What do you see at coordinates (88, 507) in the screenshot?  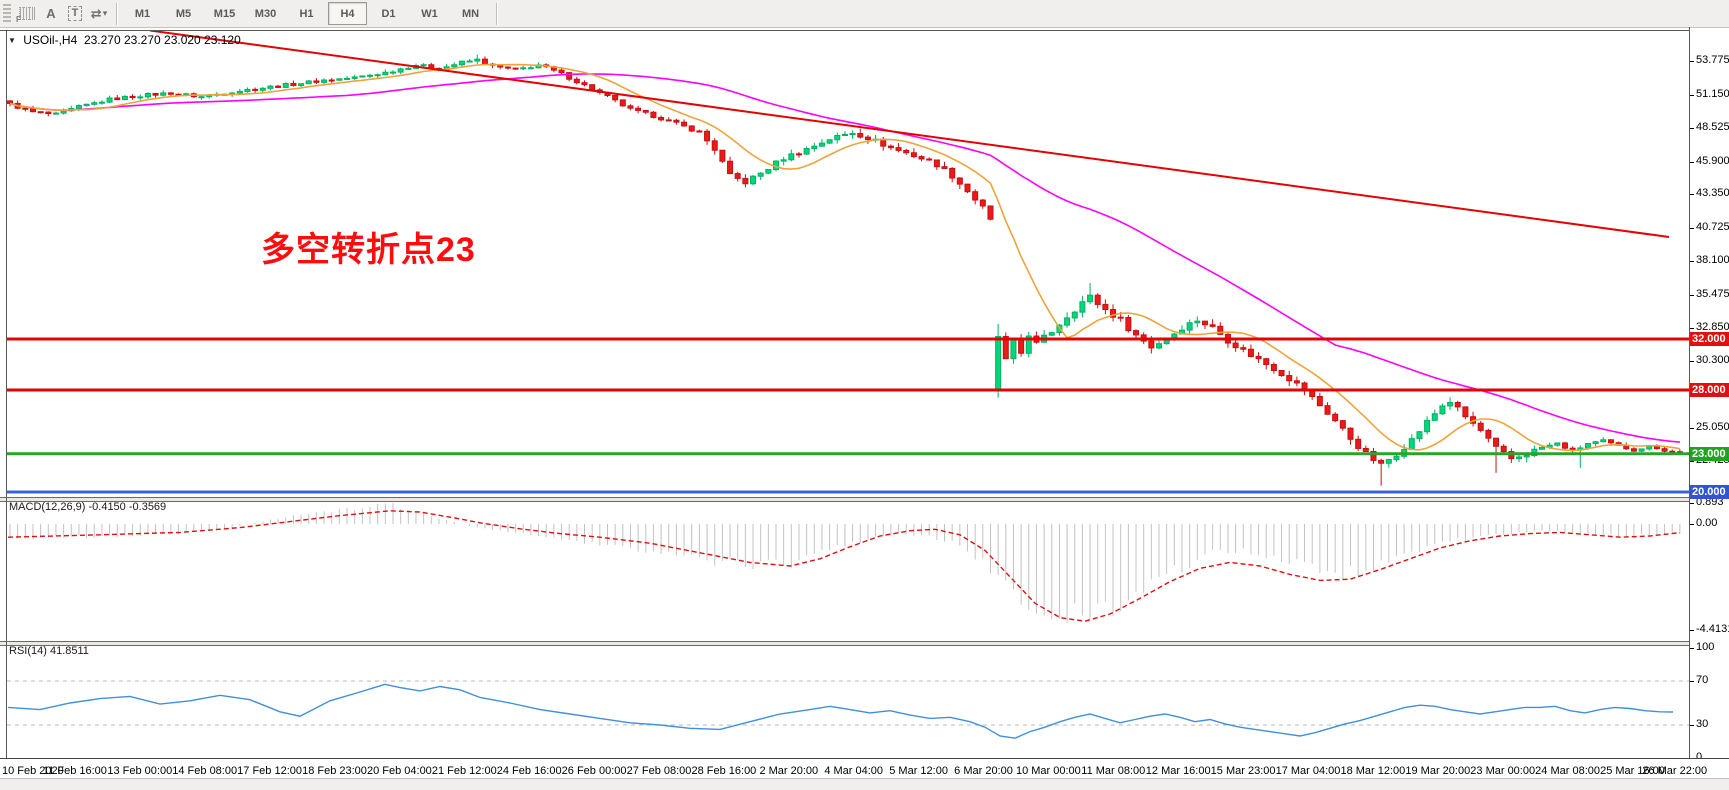 I see `macd-label: MACD(12,26,9) -0.4150 -0.3569` at bounding box center [88, 507].